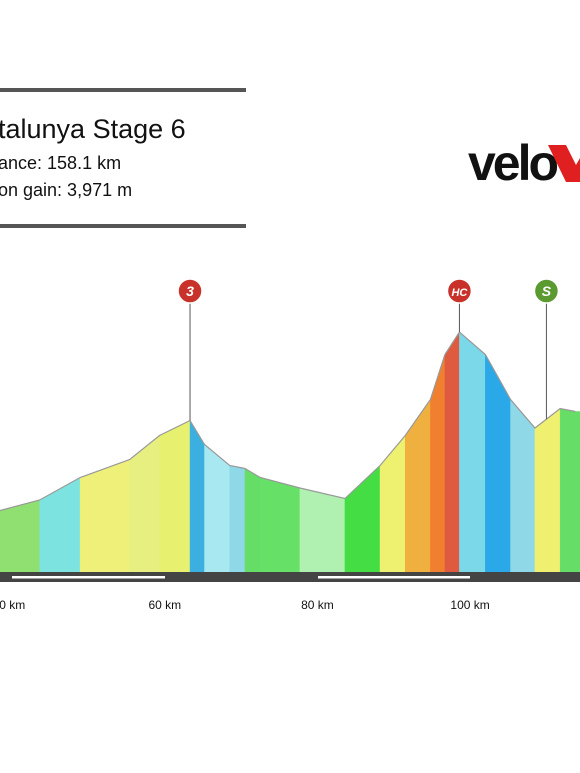  I want to click on logo: velo, so click(513, 163).